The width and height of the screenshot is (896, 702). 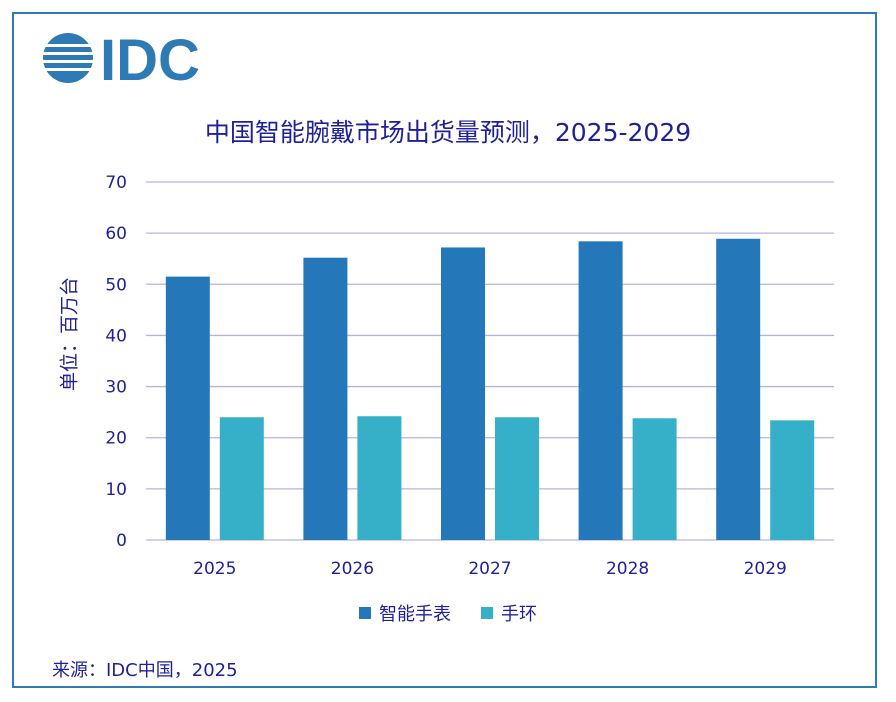 I want to click on legend-label: 手环, so click(x=519, y=614).